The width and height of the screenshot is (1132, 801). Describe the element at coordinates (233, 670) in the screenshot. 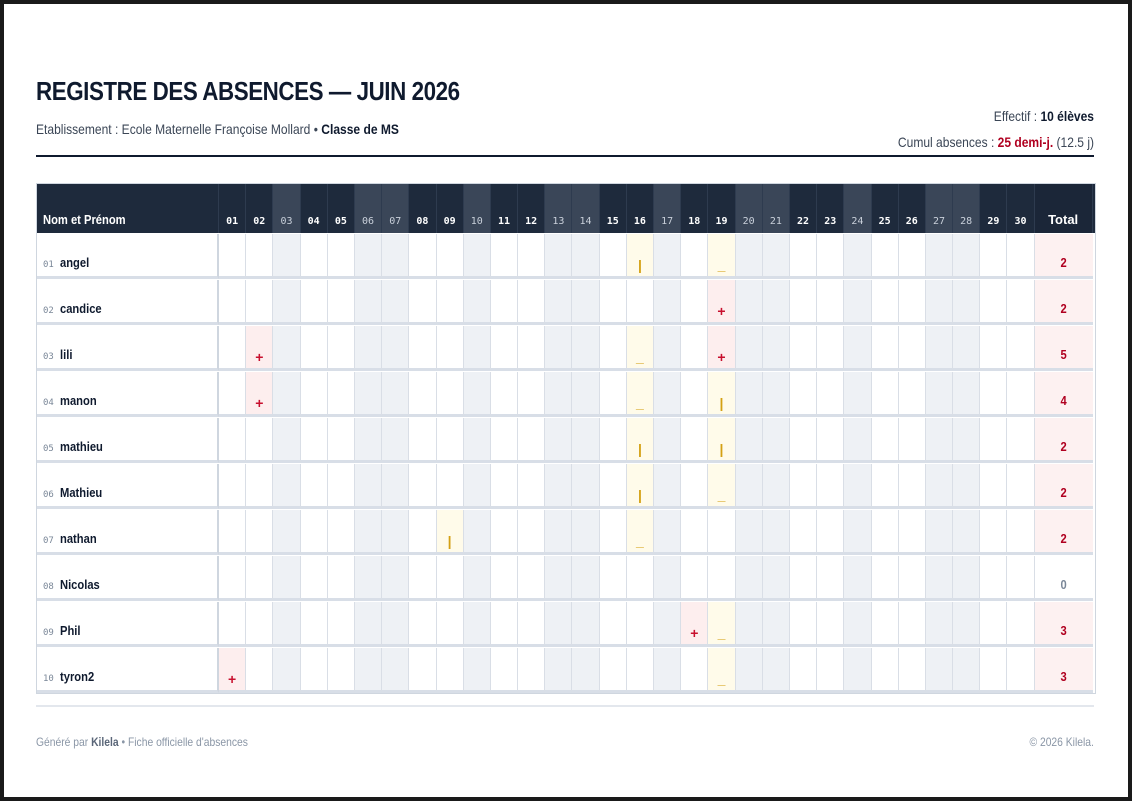

I see `day-cell-01: +` at that location.